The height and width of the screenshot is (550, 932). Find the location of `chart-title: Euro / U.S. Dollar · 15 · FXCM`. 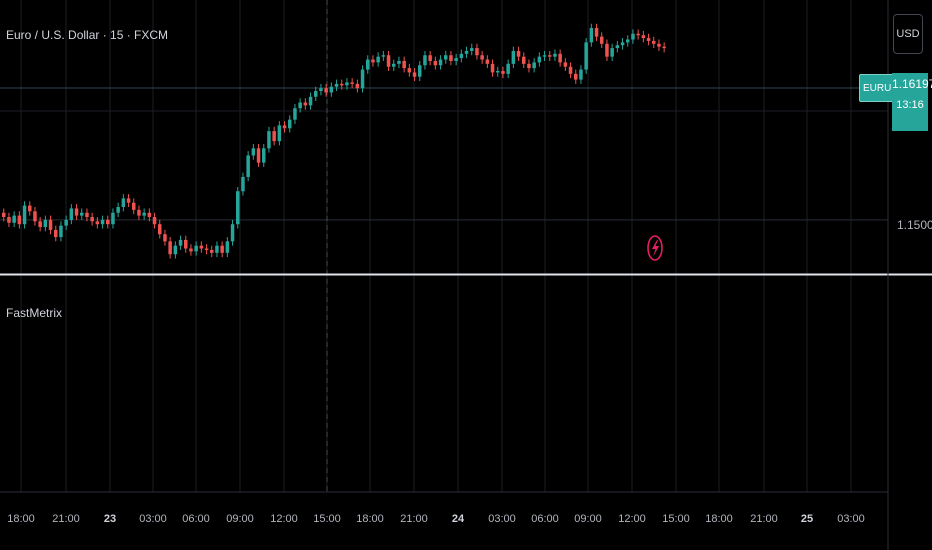

chart-title: Euro / U.S. Dollar · 15 · FXCM is located at coordinates (87, 35).